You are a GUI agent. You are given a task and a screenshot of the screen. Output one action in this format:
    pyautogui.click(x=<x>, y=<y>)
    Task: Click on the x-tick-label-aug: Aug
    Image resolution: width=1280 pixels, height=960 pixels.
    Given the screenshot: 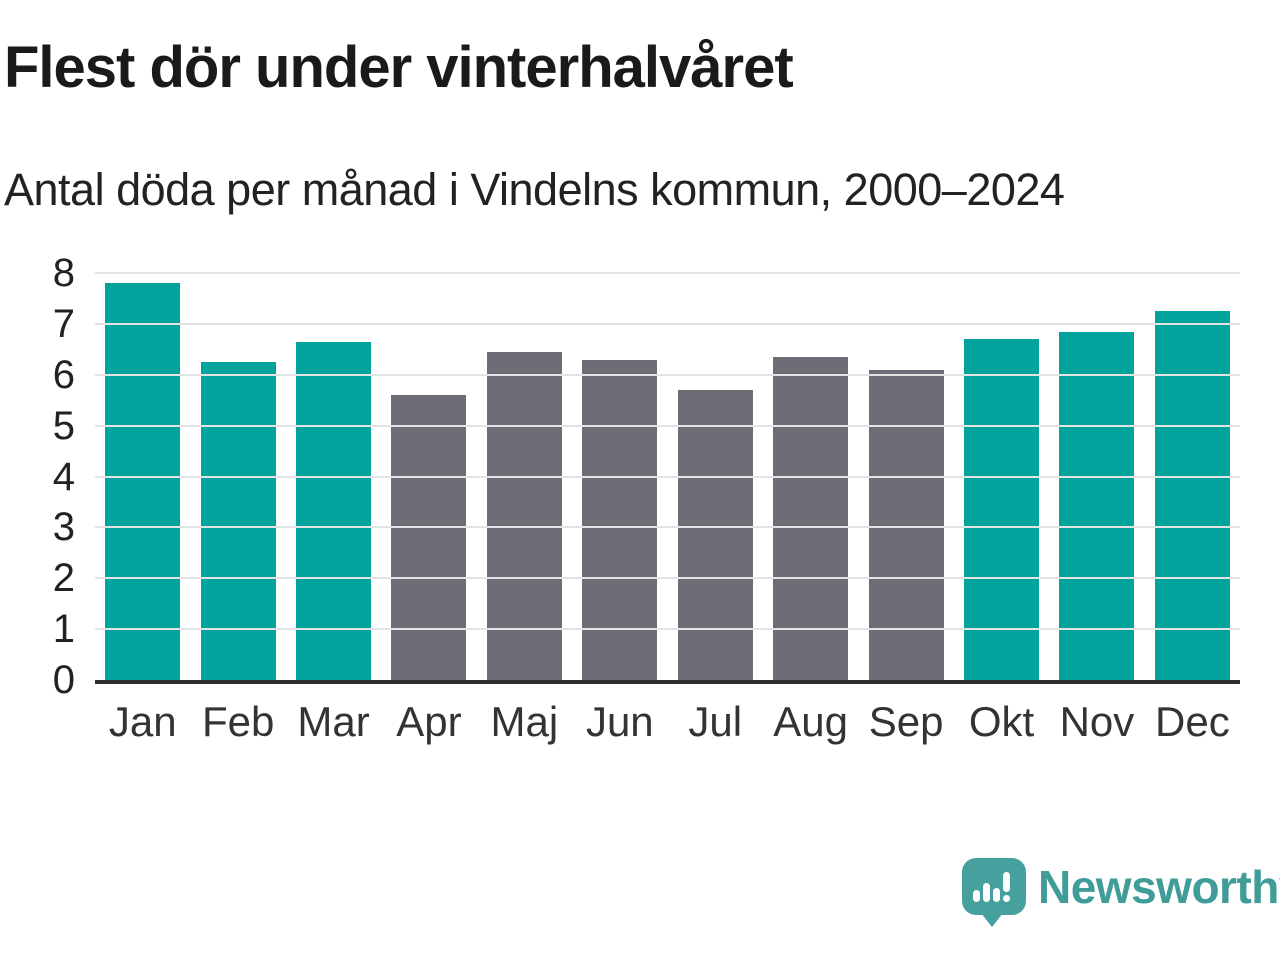 What is the action you would take?
    pyautogui.click(x=811, y=721)
    